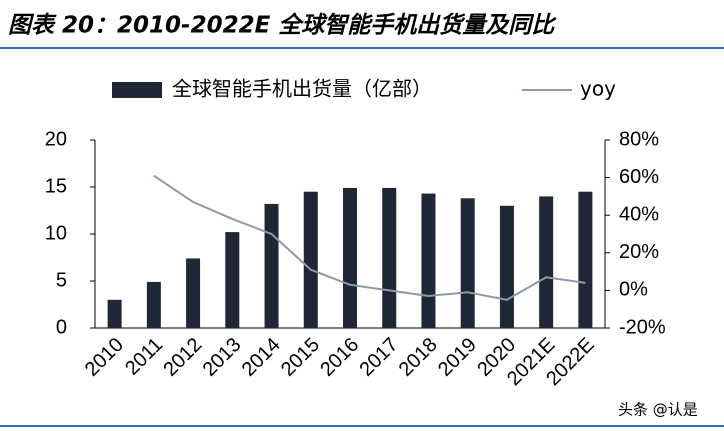 This screenshot has width=724, height=431. Describe the element at coordinates (378, 357) in the screenshot. I see `x-tick-label: 2017` at that location.